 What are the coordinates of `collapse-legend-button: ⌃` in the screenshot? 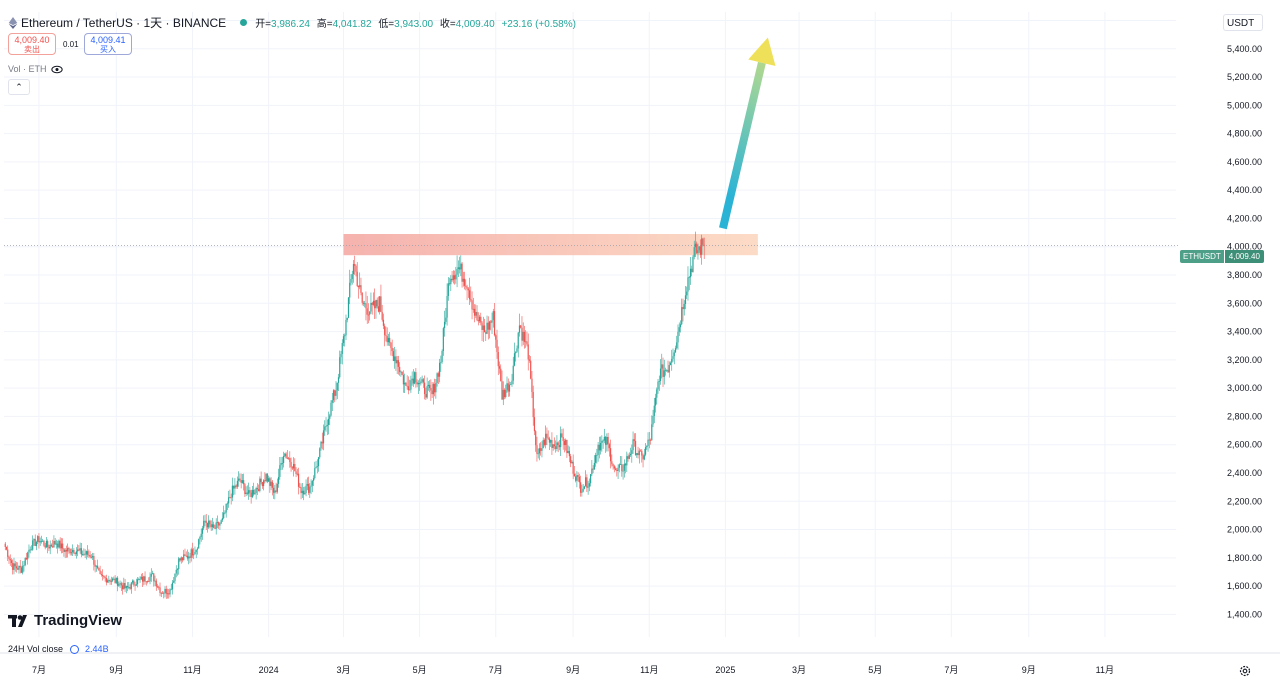 It's located at (19, 87).